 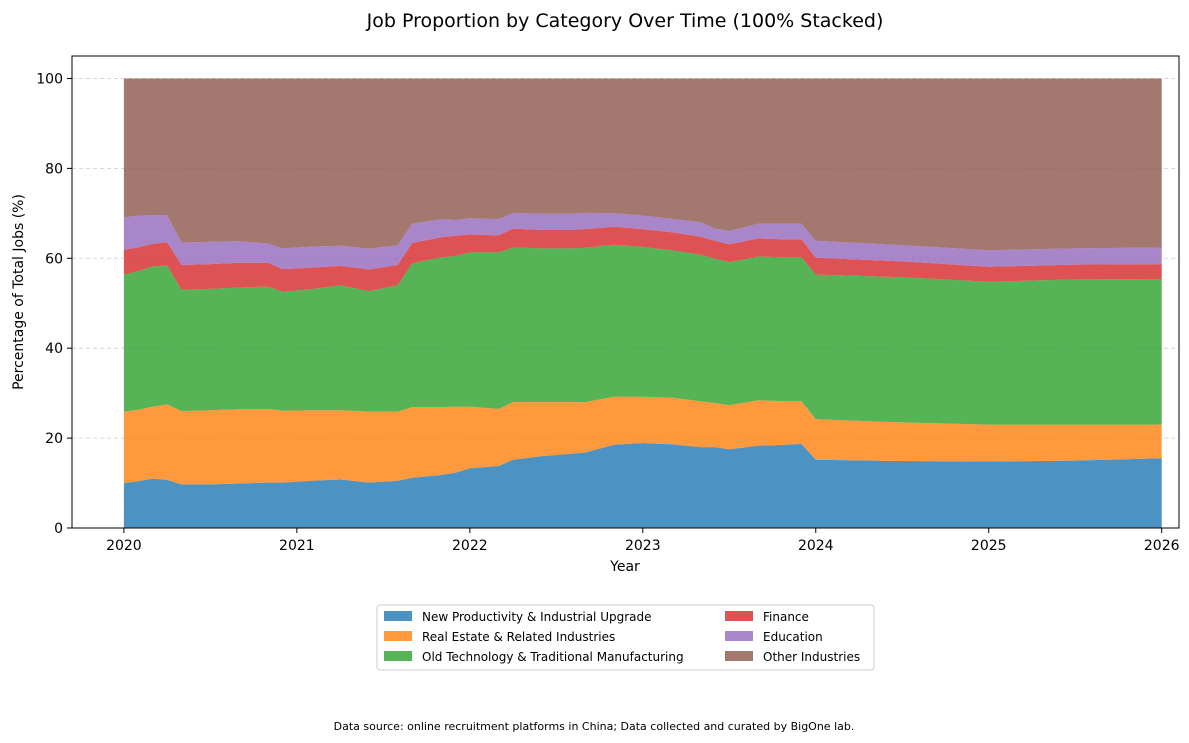 What do you see at coordinates (786, 617) in the screenshot?
I see `legend-label-3: Finance` at bounding box center [786, 617].